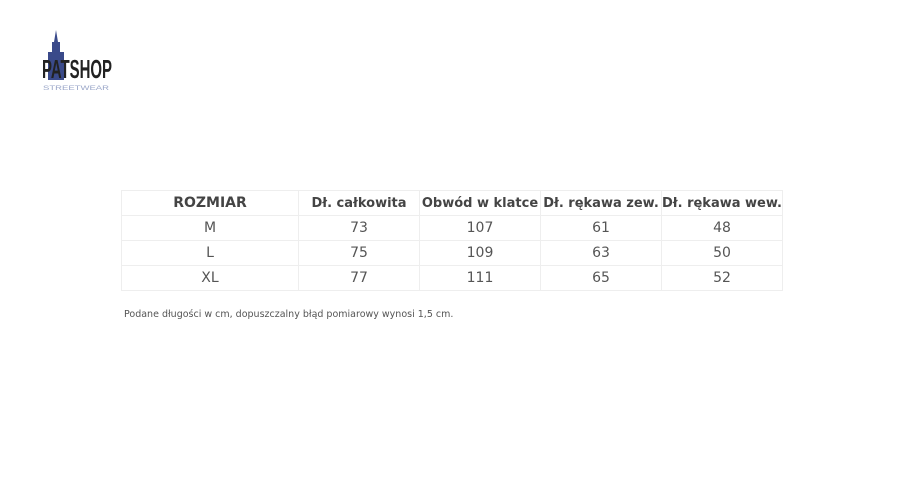 The width and height of the screenshot is (900, 500). I want to click on patshop-logo: PATSHOP STREETWEAR, so click(77, 62).